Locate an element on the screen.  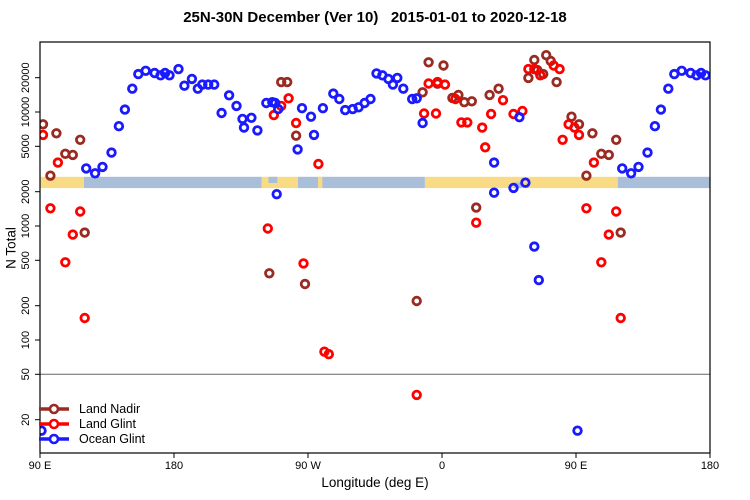
legend-item-land_glint: Land Glint is located at coordinates (91, 423).